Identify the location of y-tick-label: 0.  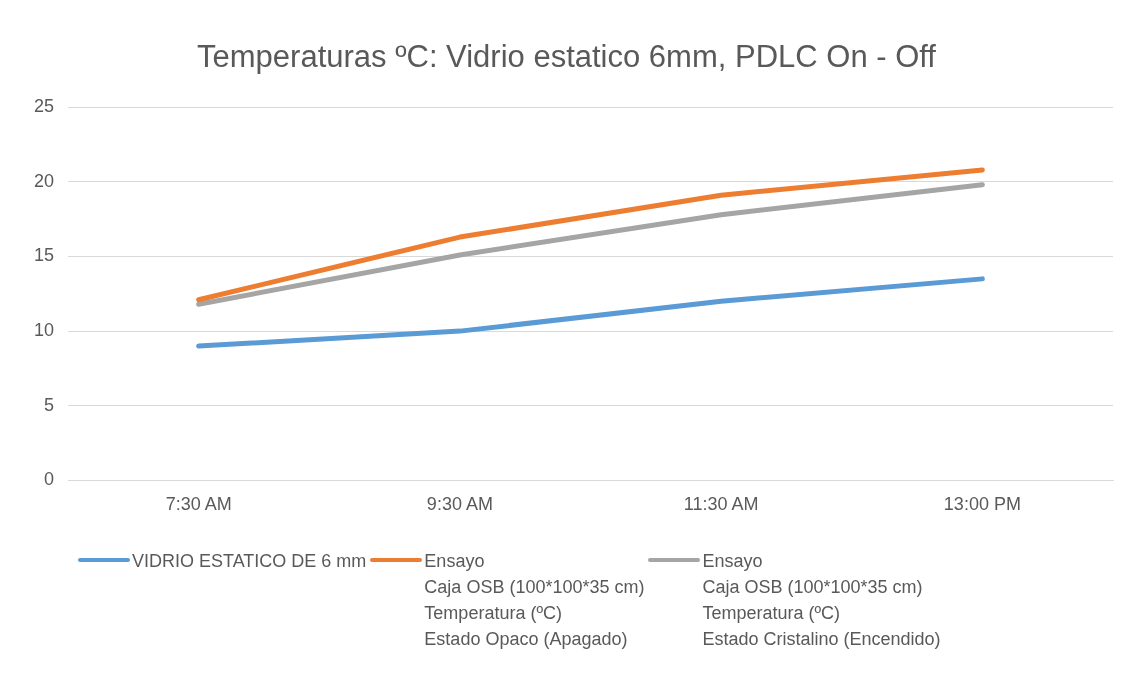
(49, 479).